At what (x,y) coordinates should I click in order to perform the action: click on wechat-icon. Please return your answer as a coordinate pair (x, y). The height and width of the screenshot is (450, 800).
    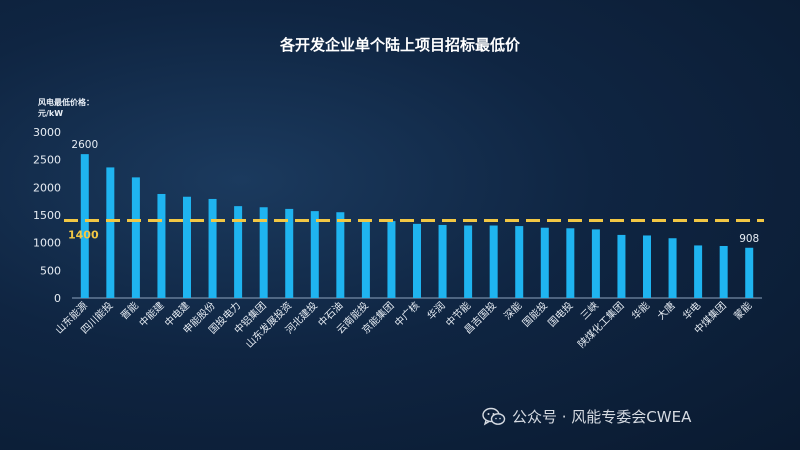
    Looking at the image, I should click on (494, 416).